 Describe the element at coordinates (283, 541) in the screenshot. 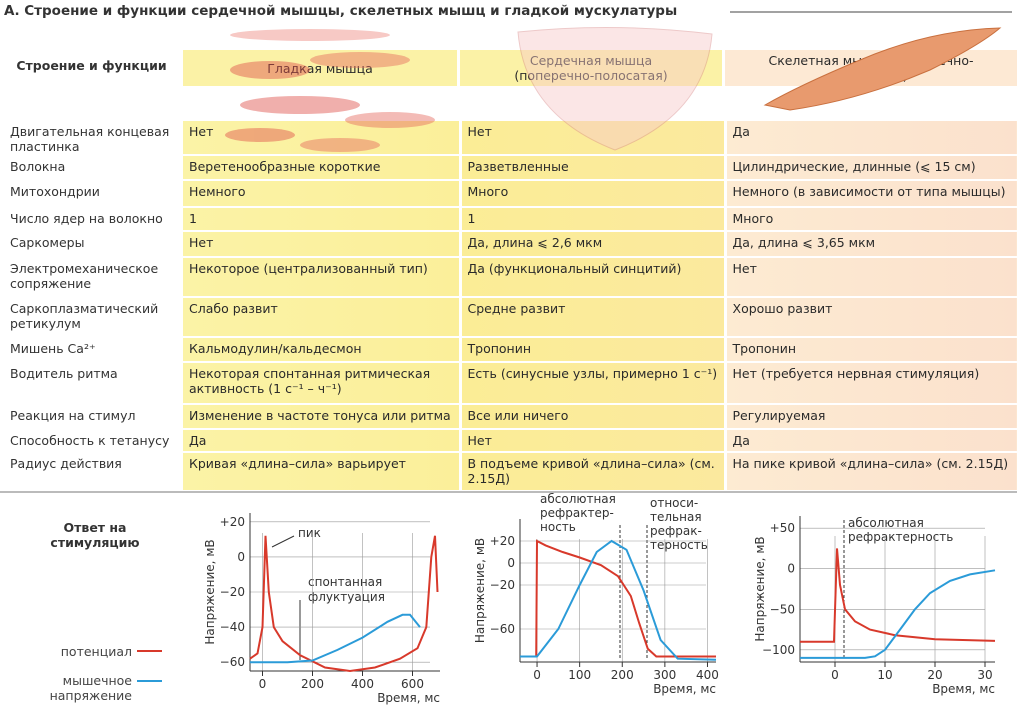

I see `annotation-pointer` at that location.